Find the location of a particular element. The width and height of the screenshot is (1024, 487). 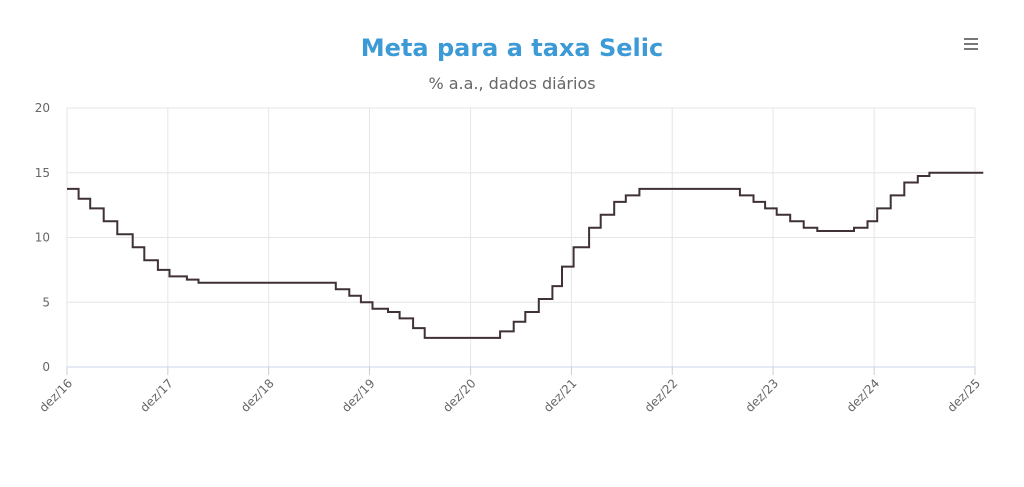

y-tick-label: 15 is located at coordinates (42, 173).